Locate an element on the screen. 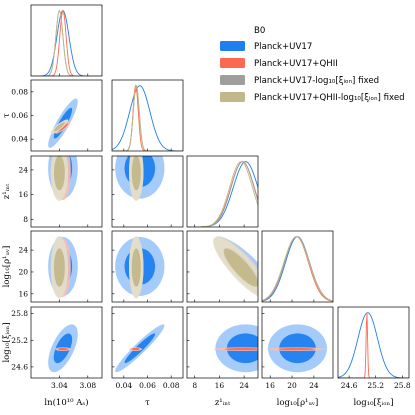 The image size is (415, 415). y-axis-label-rhoUV: log₁₀[ρ¹ᵤᵥ] is located at coordinates (7, 267).